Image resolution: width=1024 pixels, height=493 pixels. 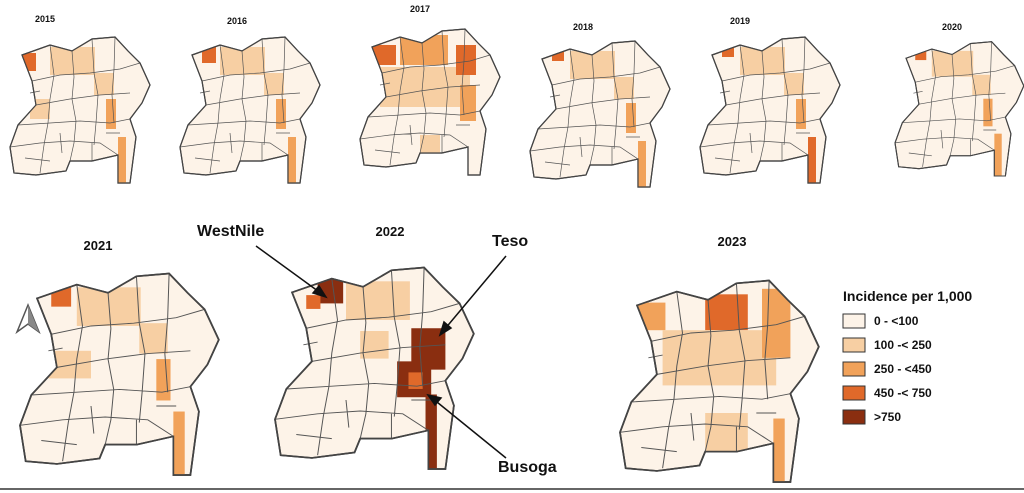 What do you see at coordinates (510, 241) in the screenshot?
I see `annotation: Teso` at bounding box center [510, 241].